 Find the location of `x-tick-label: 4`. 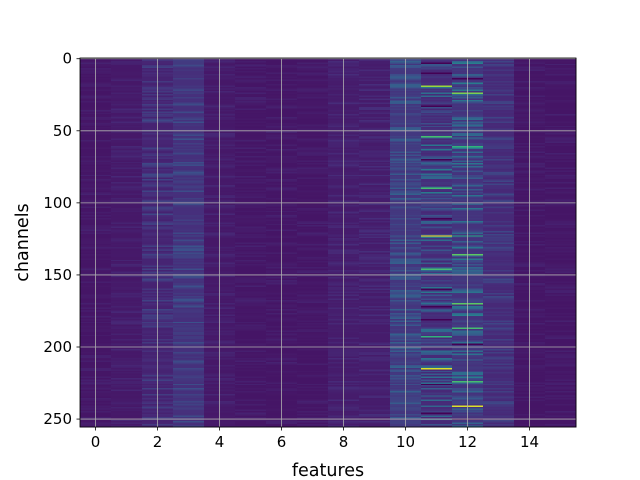

x-tick-label: 4 is located at coordinates (220, 442).